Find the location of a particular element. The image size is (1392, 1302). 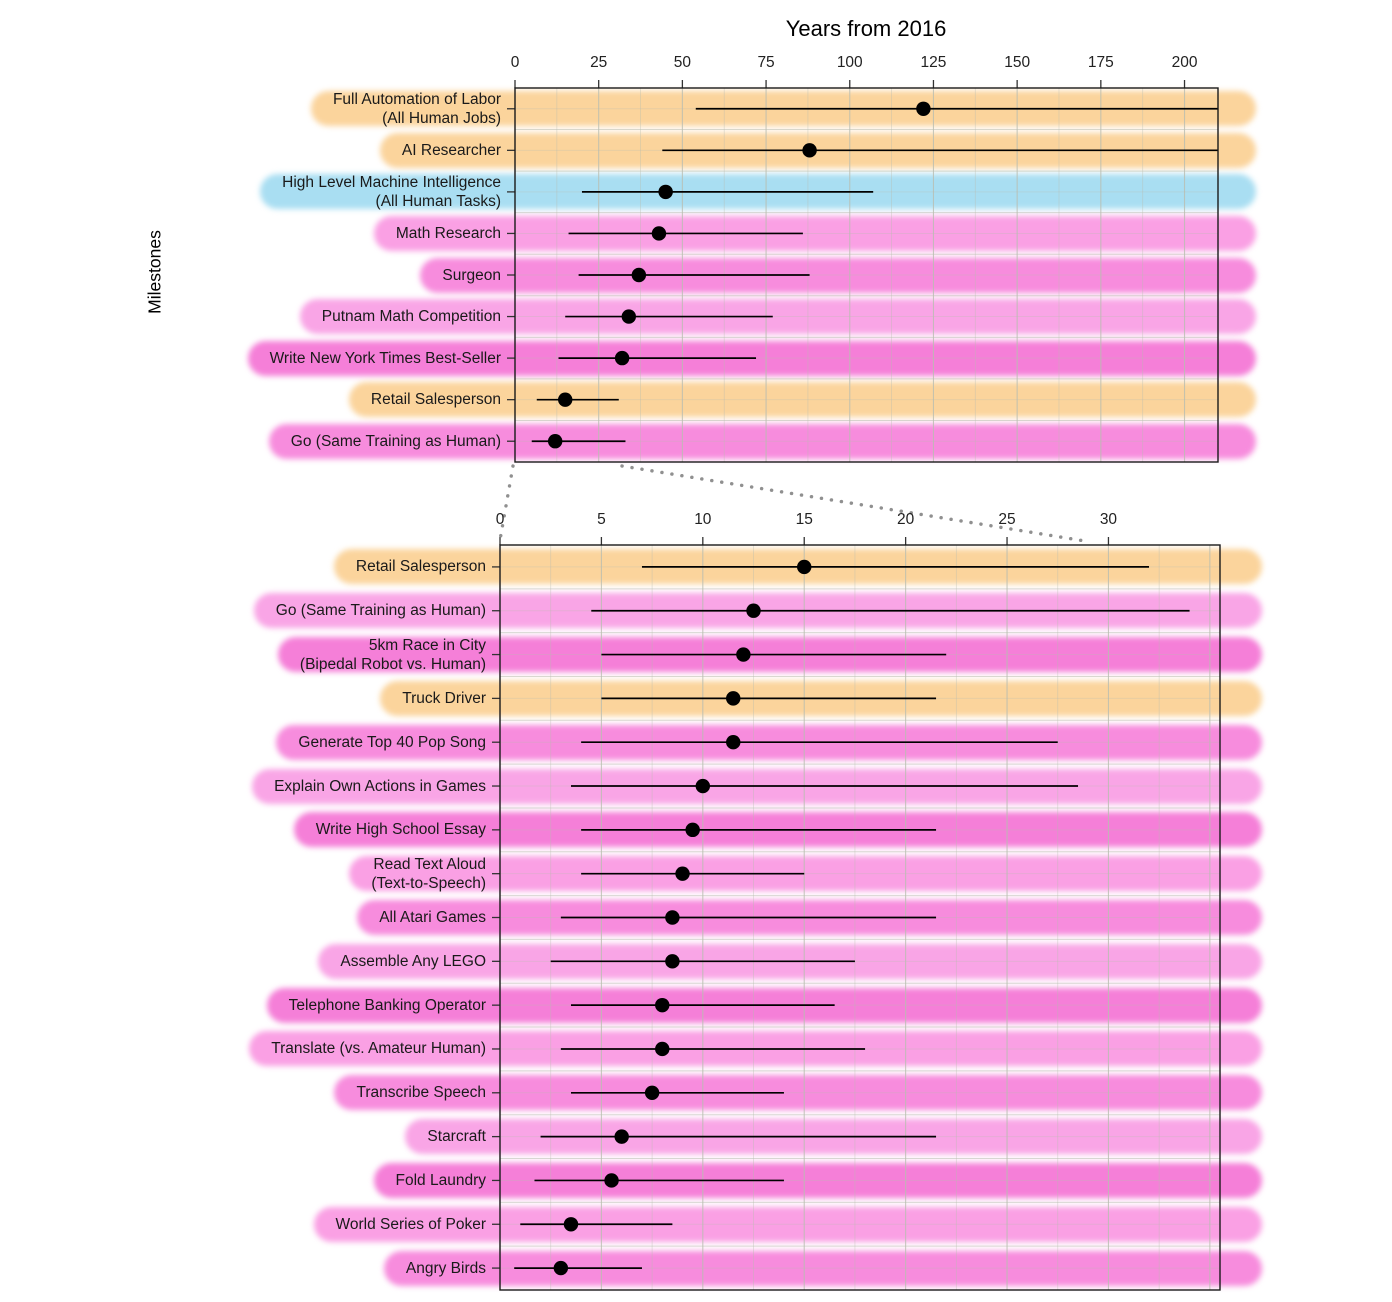

y-axis-label: Milestones is located at coordinates (154, 272).